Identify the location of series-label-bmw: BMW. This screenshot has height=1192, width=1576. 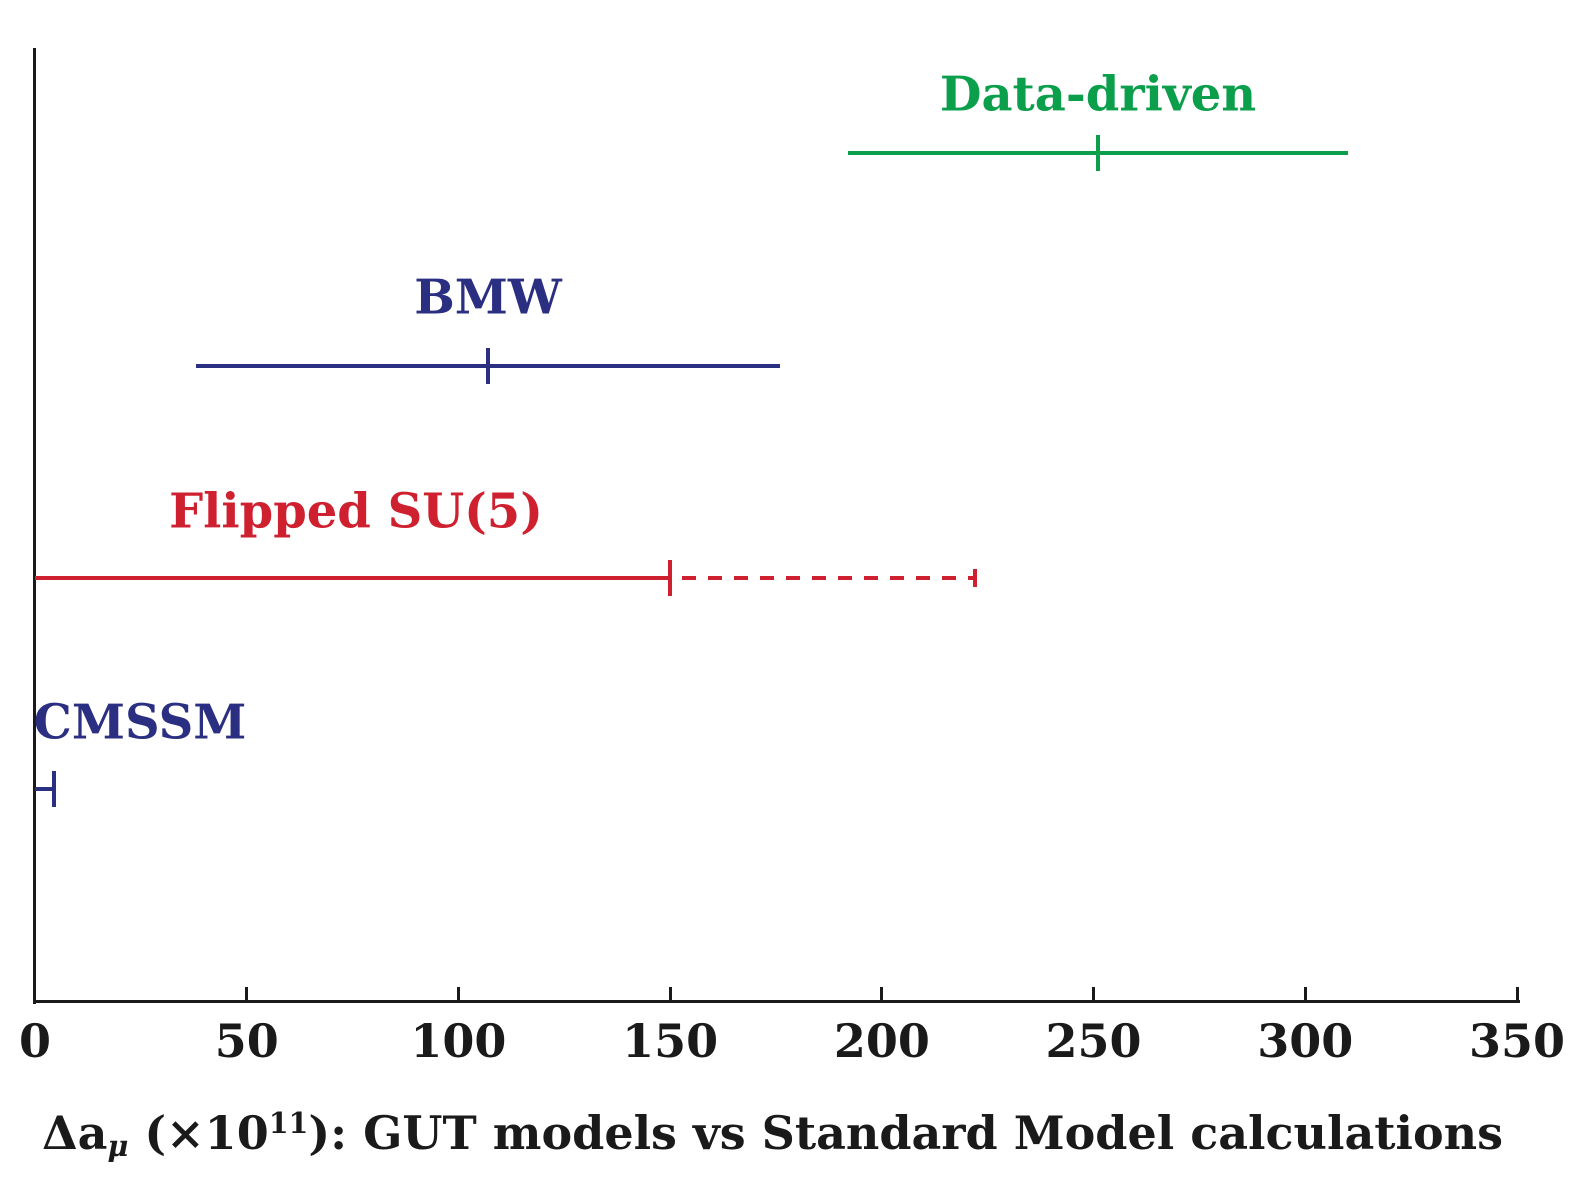
(488, 297).